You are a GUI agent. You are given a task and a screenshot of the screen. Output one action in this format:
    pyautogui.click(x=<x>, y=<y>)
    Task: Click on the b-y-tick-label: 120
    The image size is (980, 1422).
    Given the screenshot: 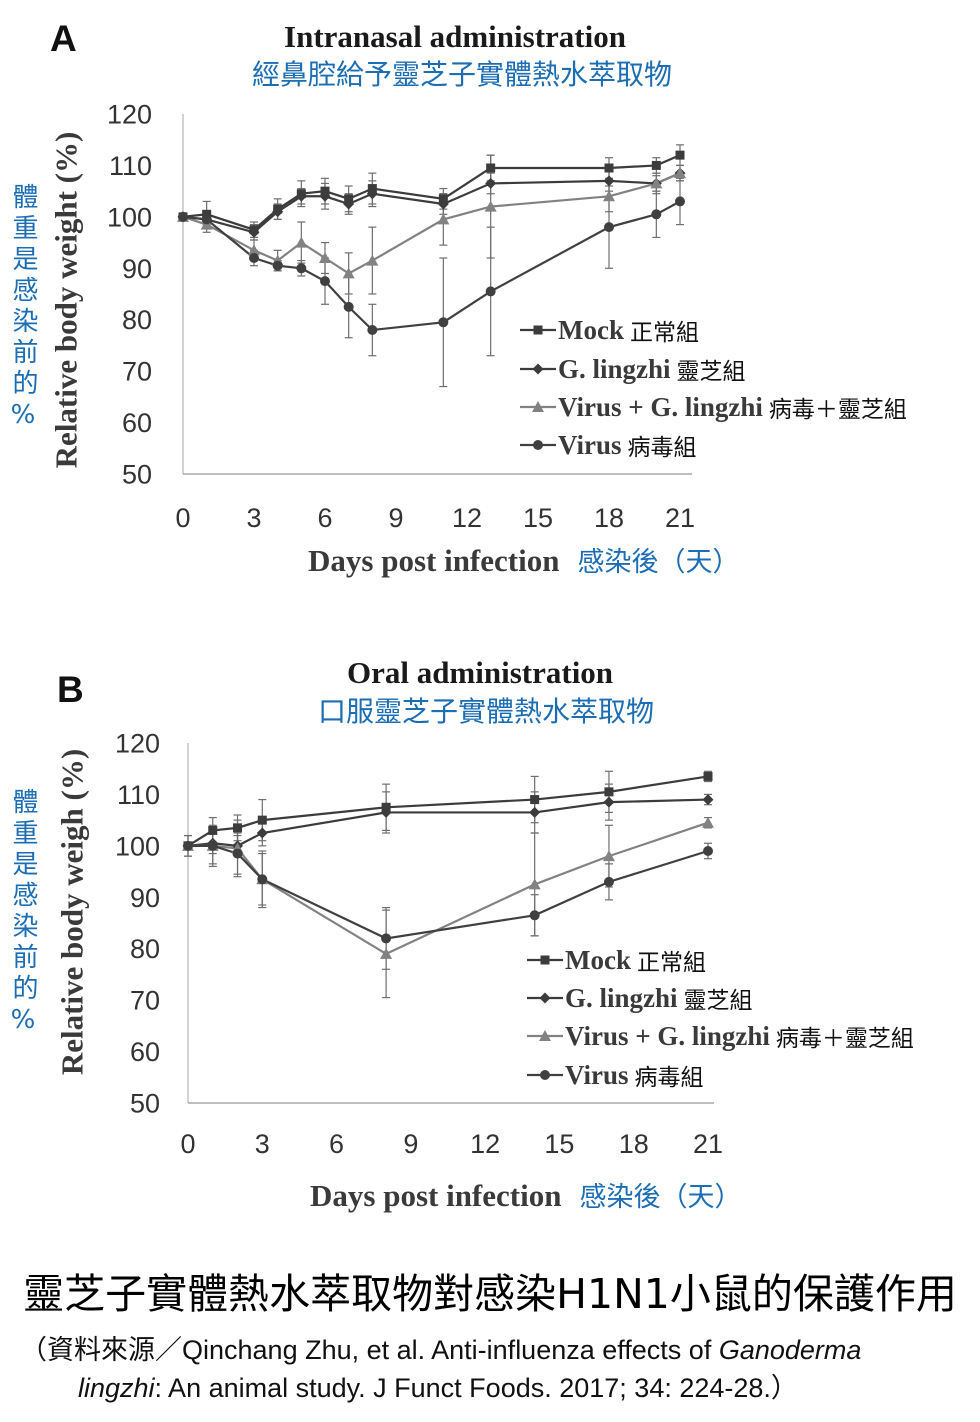 What is the action you would take?
    pyautogui.click(x=137, y=744)
    